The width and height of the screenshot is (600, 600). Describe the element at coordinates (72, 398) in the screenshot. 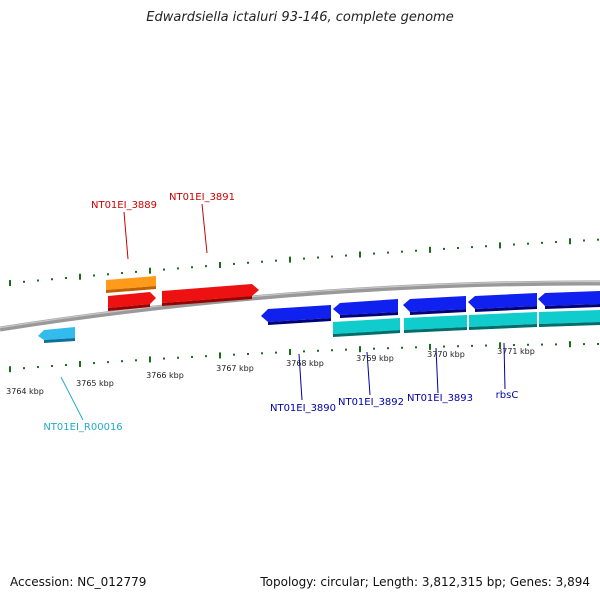

I see `leader-R00016` at that location.